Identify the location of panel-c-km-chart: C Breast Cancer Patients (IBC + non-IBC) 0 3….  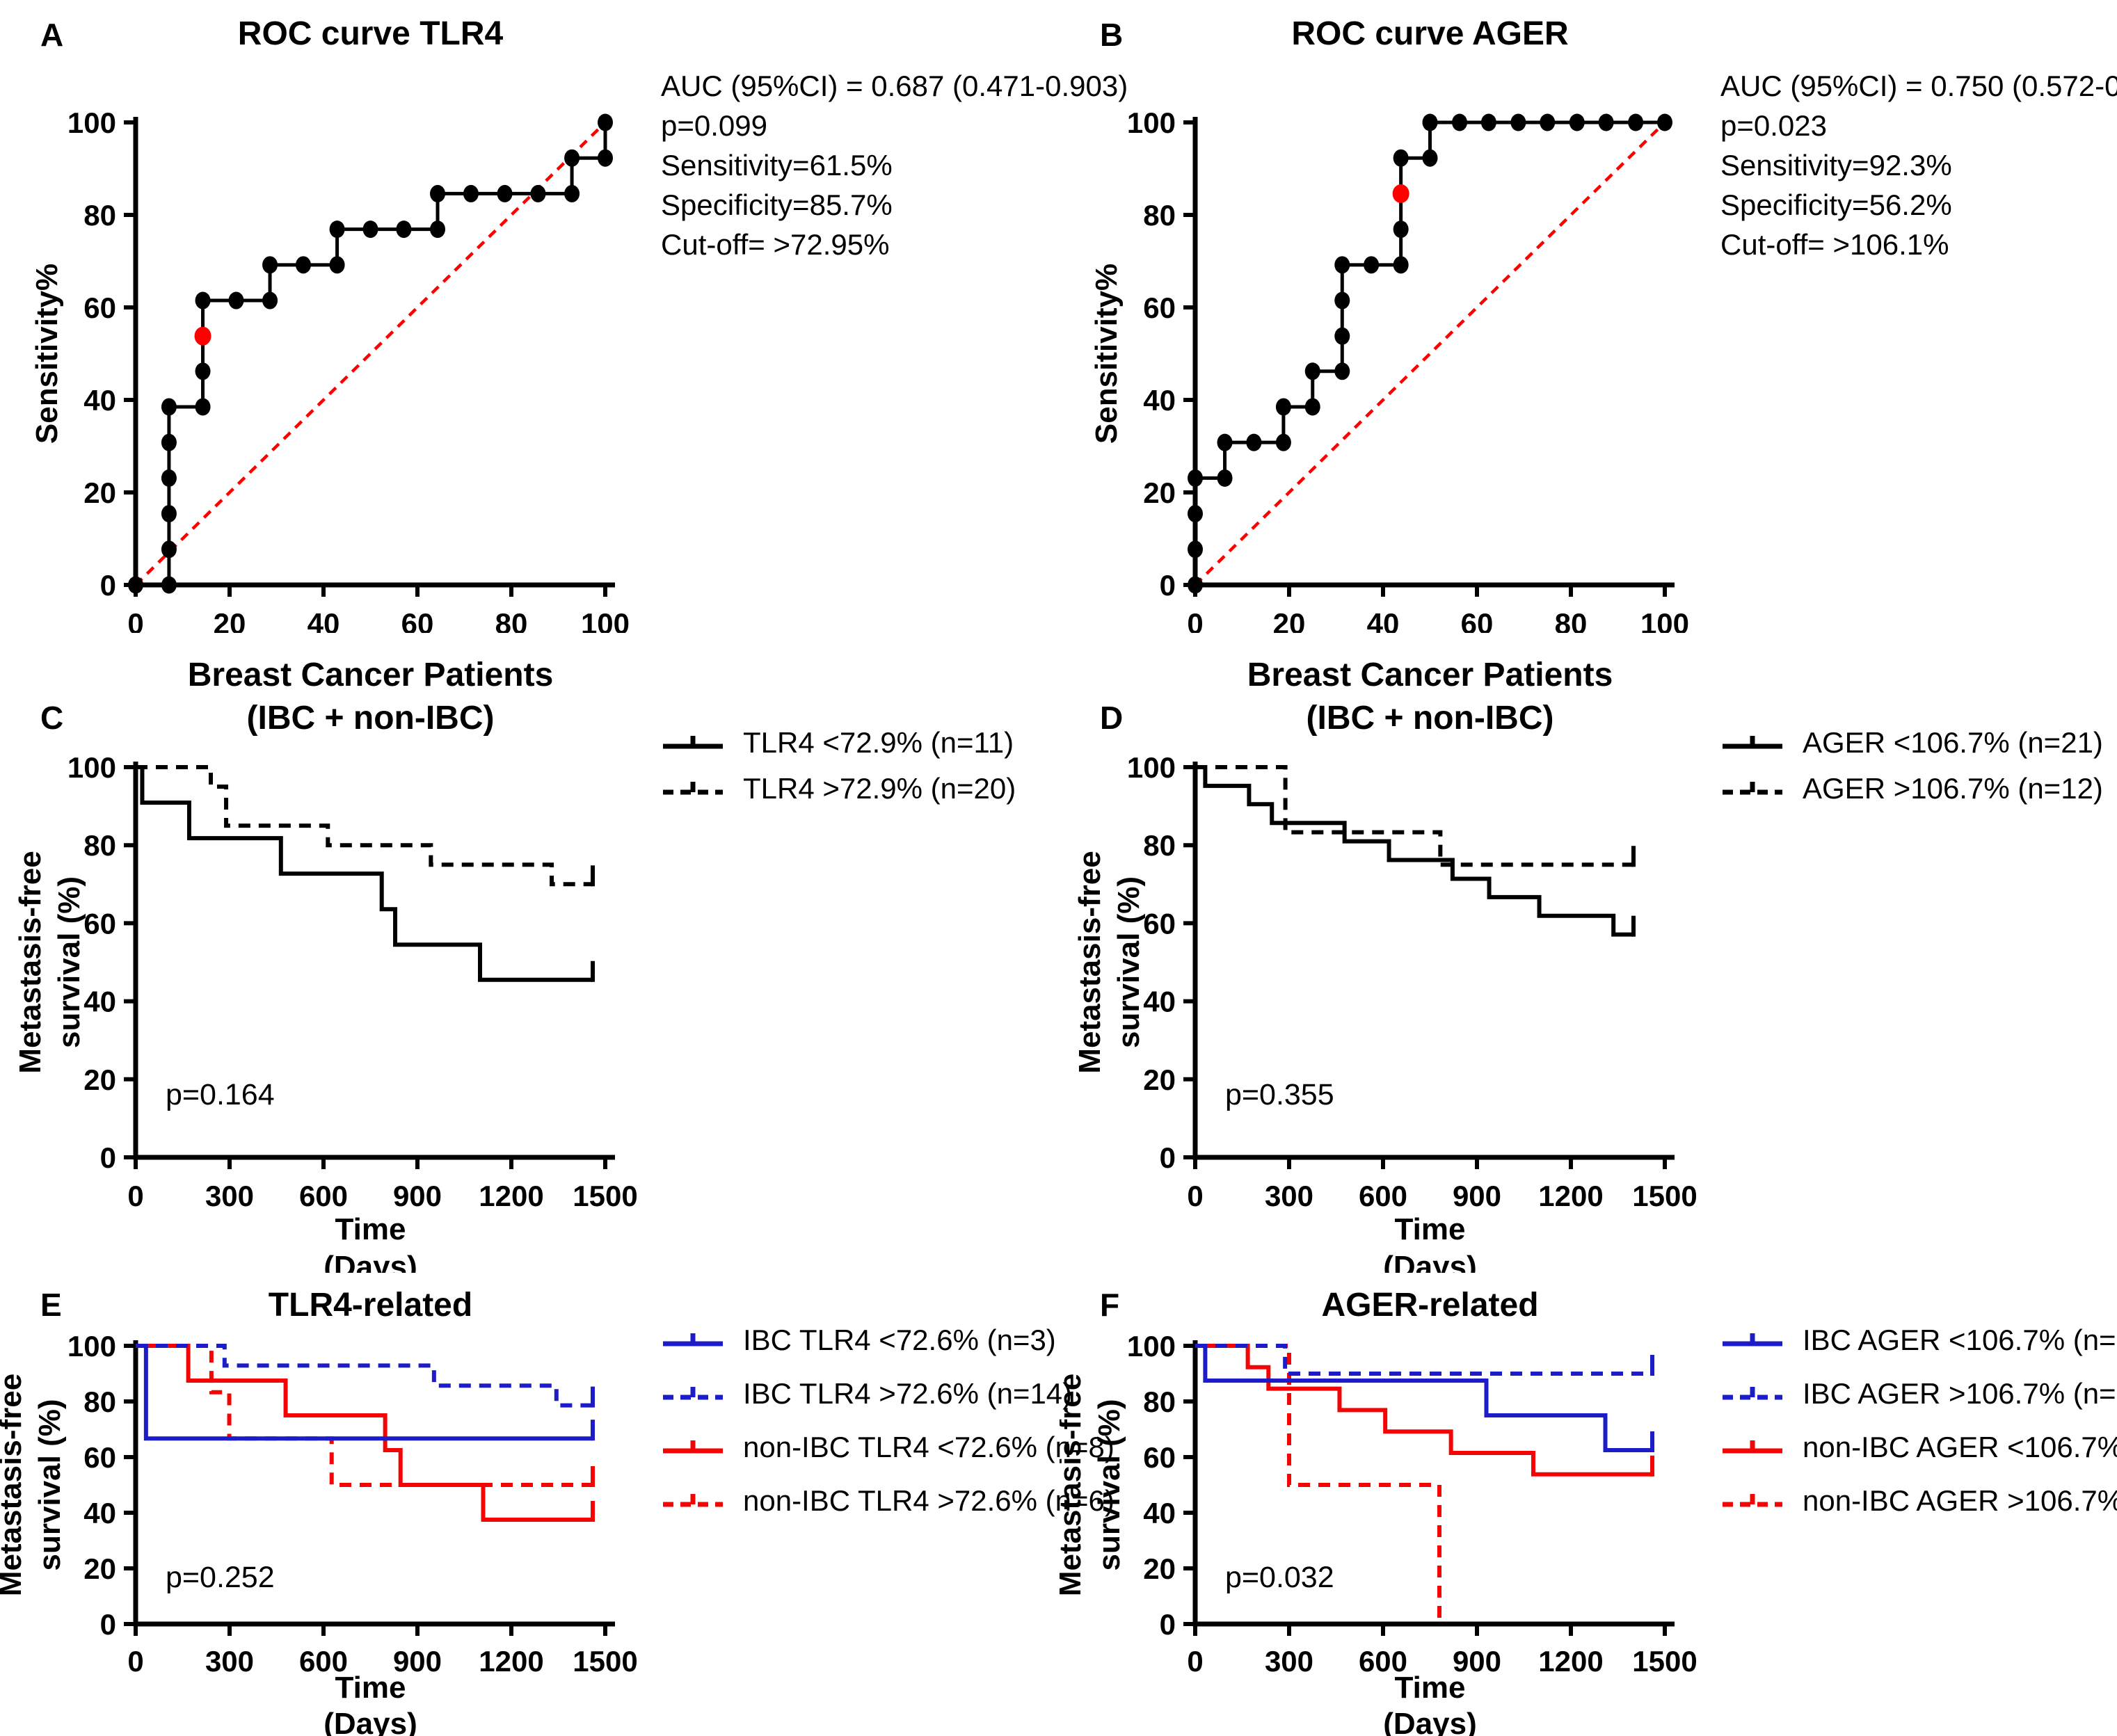
(325, 965).